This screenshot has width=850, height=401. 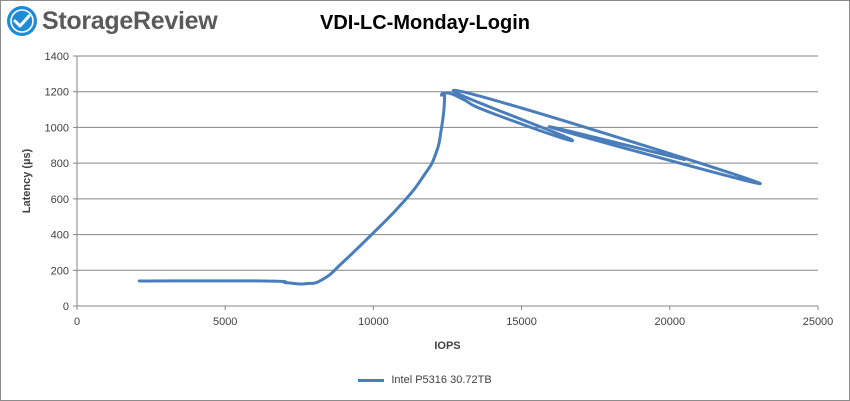 What do you see at coordinates (57, 57) in the screenshot?
I see `y-tick-label-1400: 1400` at bounding box center [57, 57].